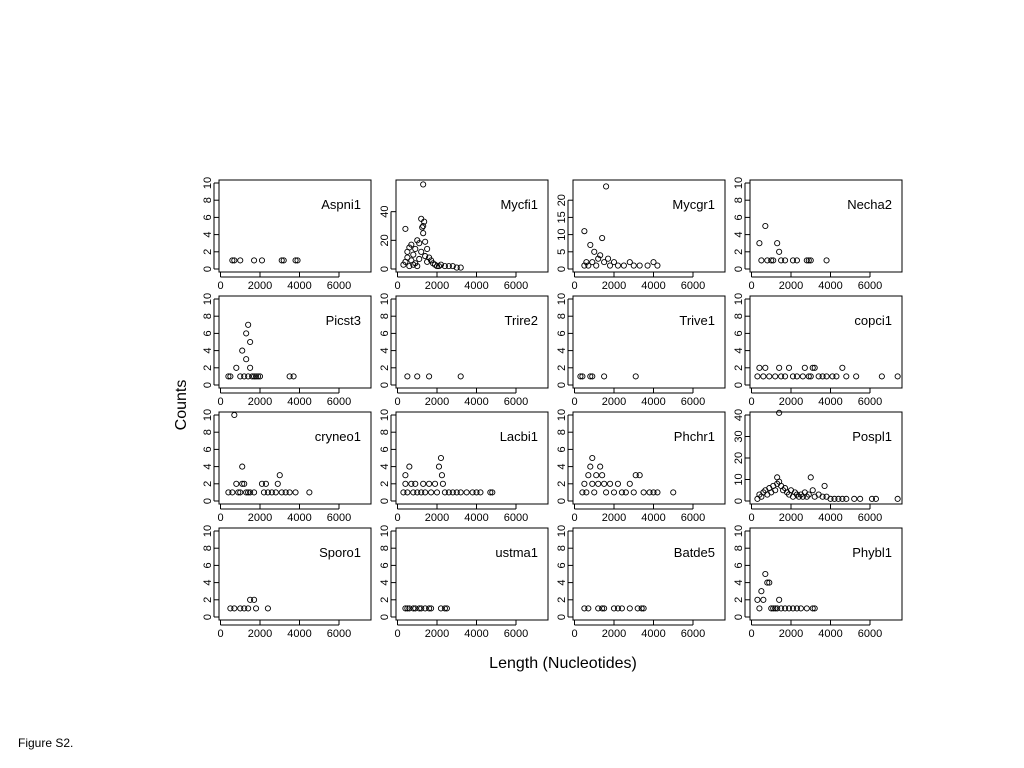 This screenshot has width=1024, height=768. What do you see at coordinates (694, 436) in the screenshot?
I see `panel-title: Phchr1` at bounding box center [694, 436].